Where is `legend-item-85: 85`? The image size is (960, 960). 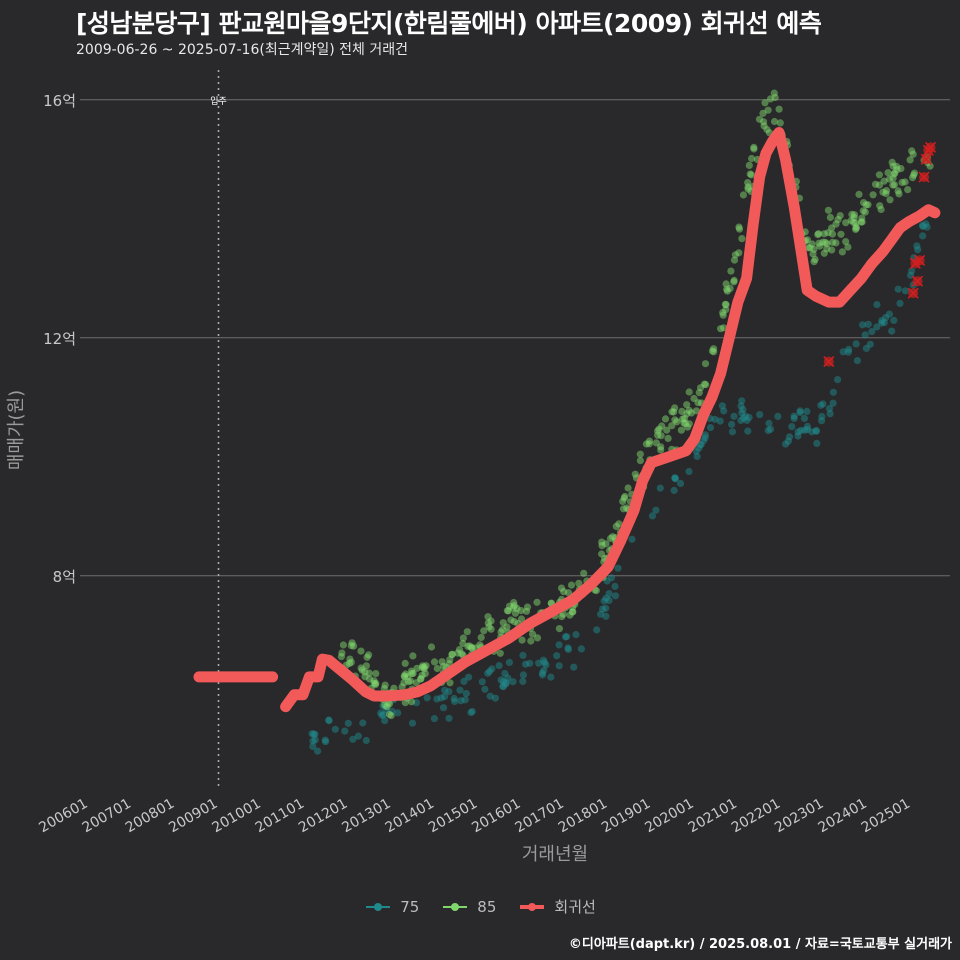
legend-item-85: 85 is located at coordinates (468, 906).